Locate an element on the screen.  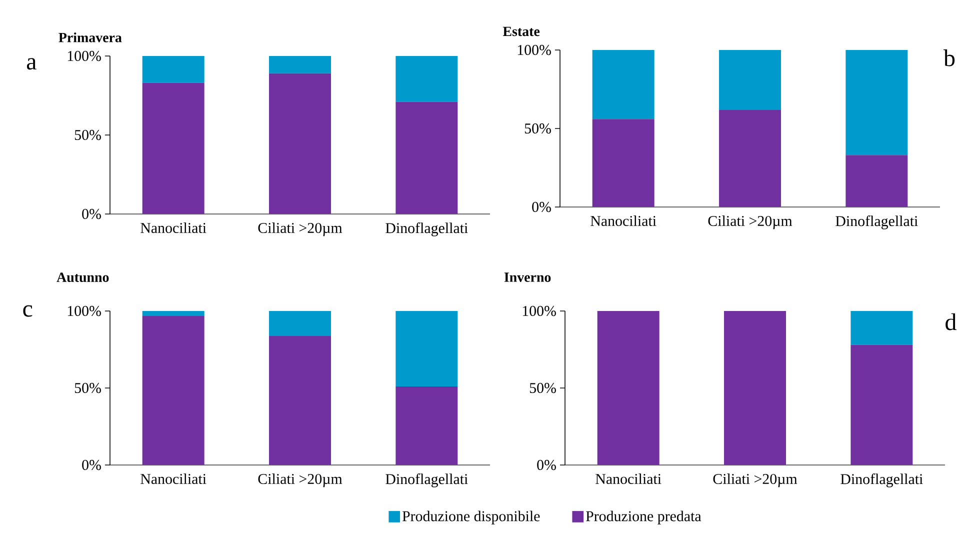
text: d is located at coordinates (951, 321).